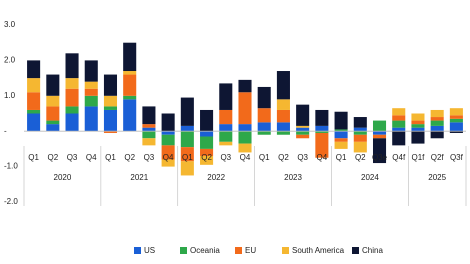 This screenshot has height=264, width=470. I want to click on y-tick-label: 3.0, so click(10, 24).